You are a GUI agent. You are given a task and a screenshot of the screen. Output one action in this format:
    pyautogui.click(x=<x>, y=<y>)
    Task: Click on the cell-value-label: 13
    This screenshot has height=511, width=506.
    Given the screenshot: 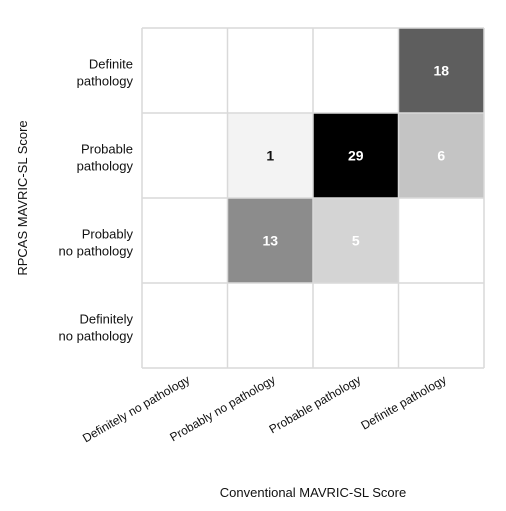 What is the action you would take?
    pyautogui.click(x=270, y=241)
    